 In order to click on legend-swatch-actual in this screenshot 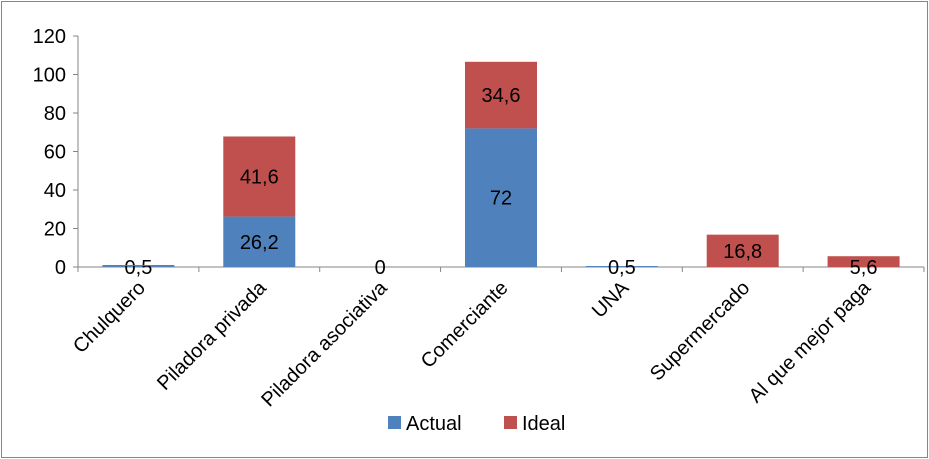, I will do `click(394, 422)`.